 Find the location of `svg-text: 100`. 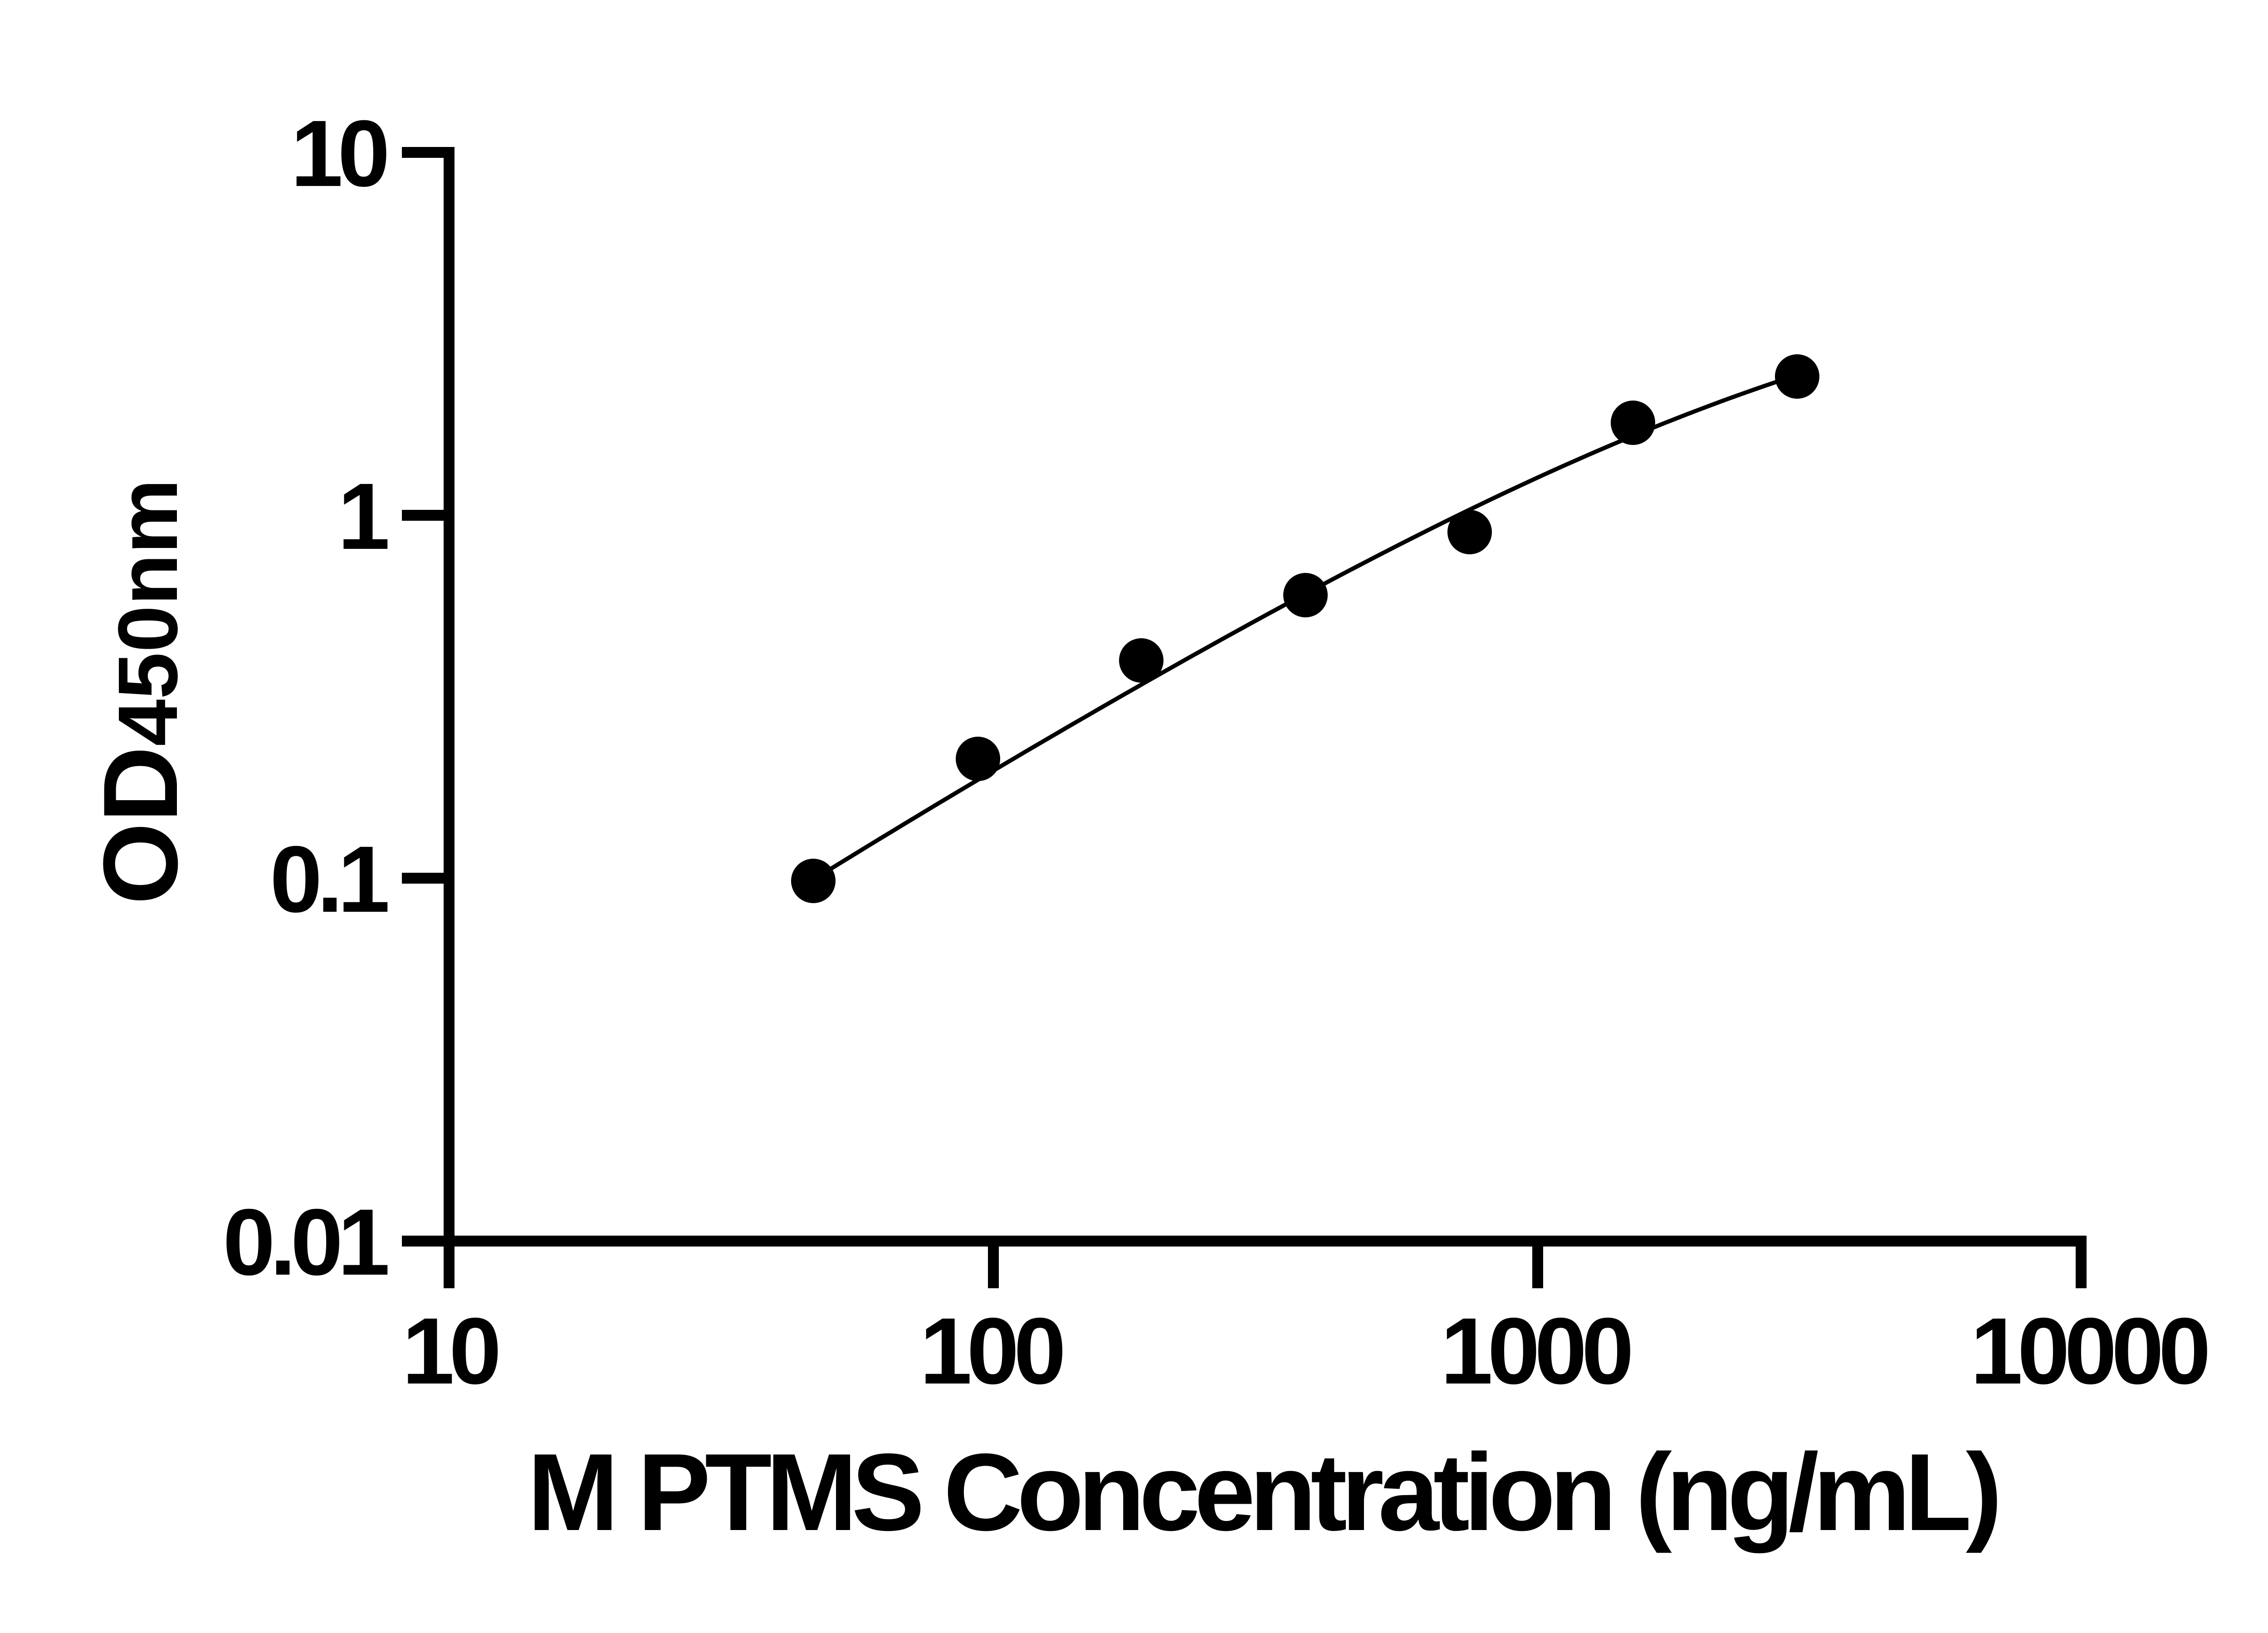

svg-text: 100 is located at coordinates (990, 1351).